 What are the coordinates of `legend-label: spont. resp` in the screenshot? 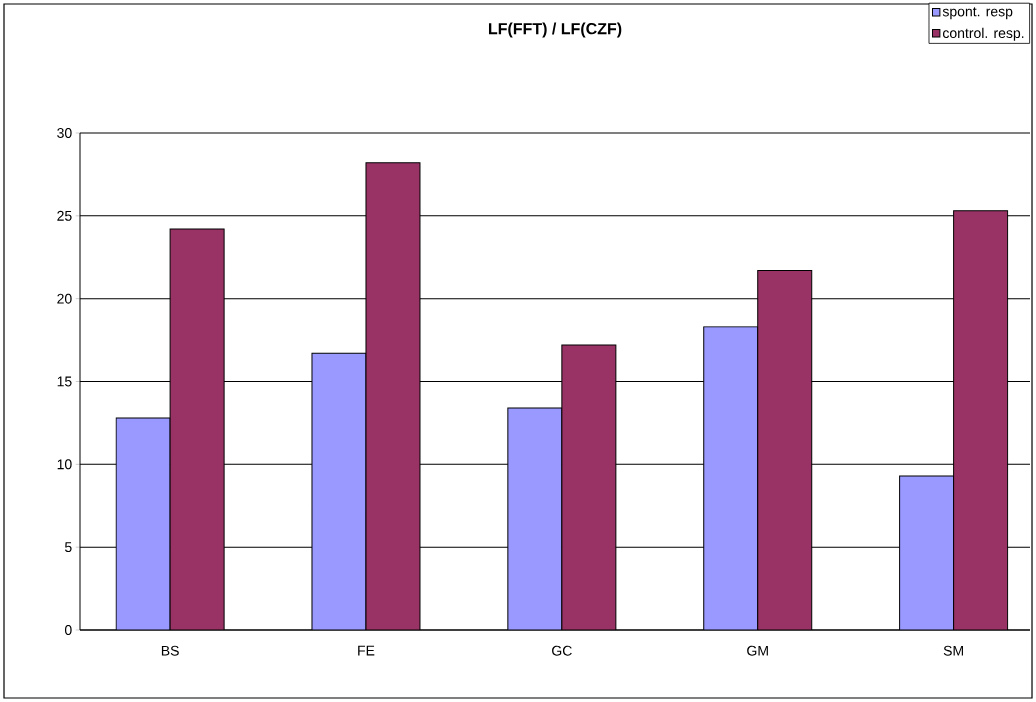 It's located at (977, 13).